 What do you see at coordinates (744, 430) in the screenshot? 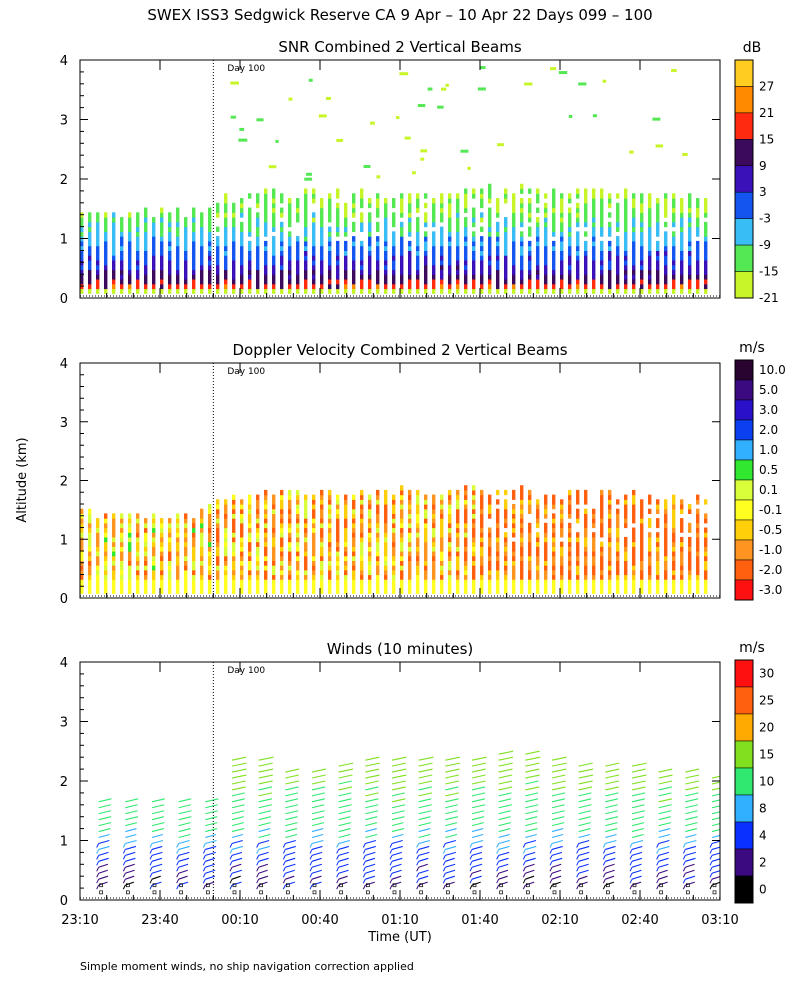
I see `colorbar-swatch` at bounding box center [744, 430].